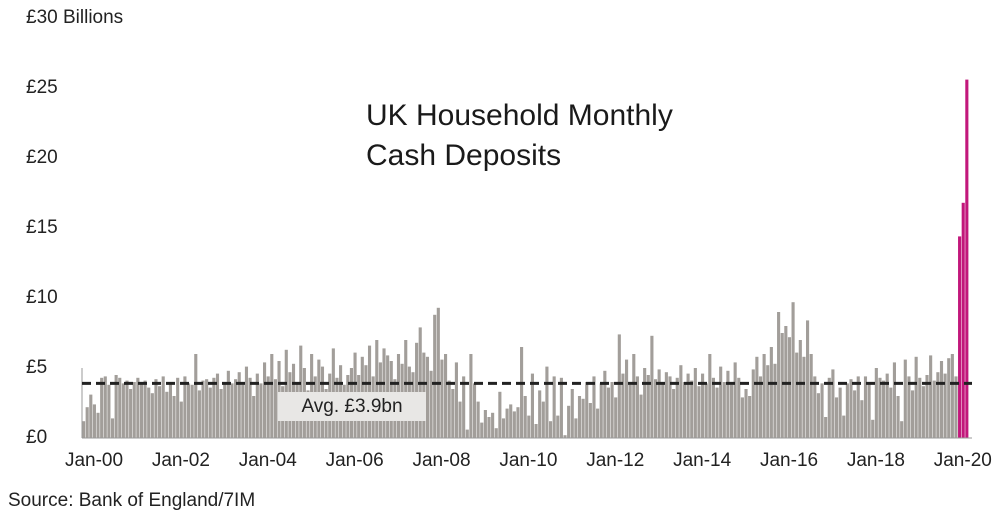 The height and width of the screenshot is (519, 1000). Describe the element at coordinates (355, 460) in the screenshot. I see `x-tick-label: Jan-06` at that location.